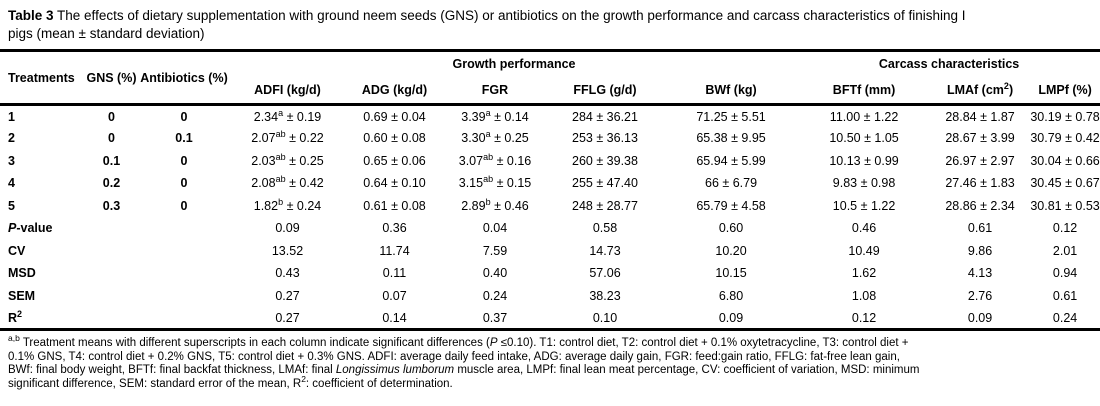 The width and height of the screenshot is (1100, 406). Describe the element at coordinates (731, 273) in the screenshot. I see `stat-value-cell: 10.15` at that location.